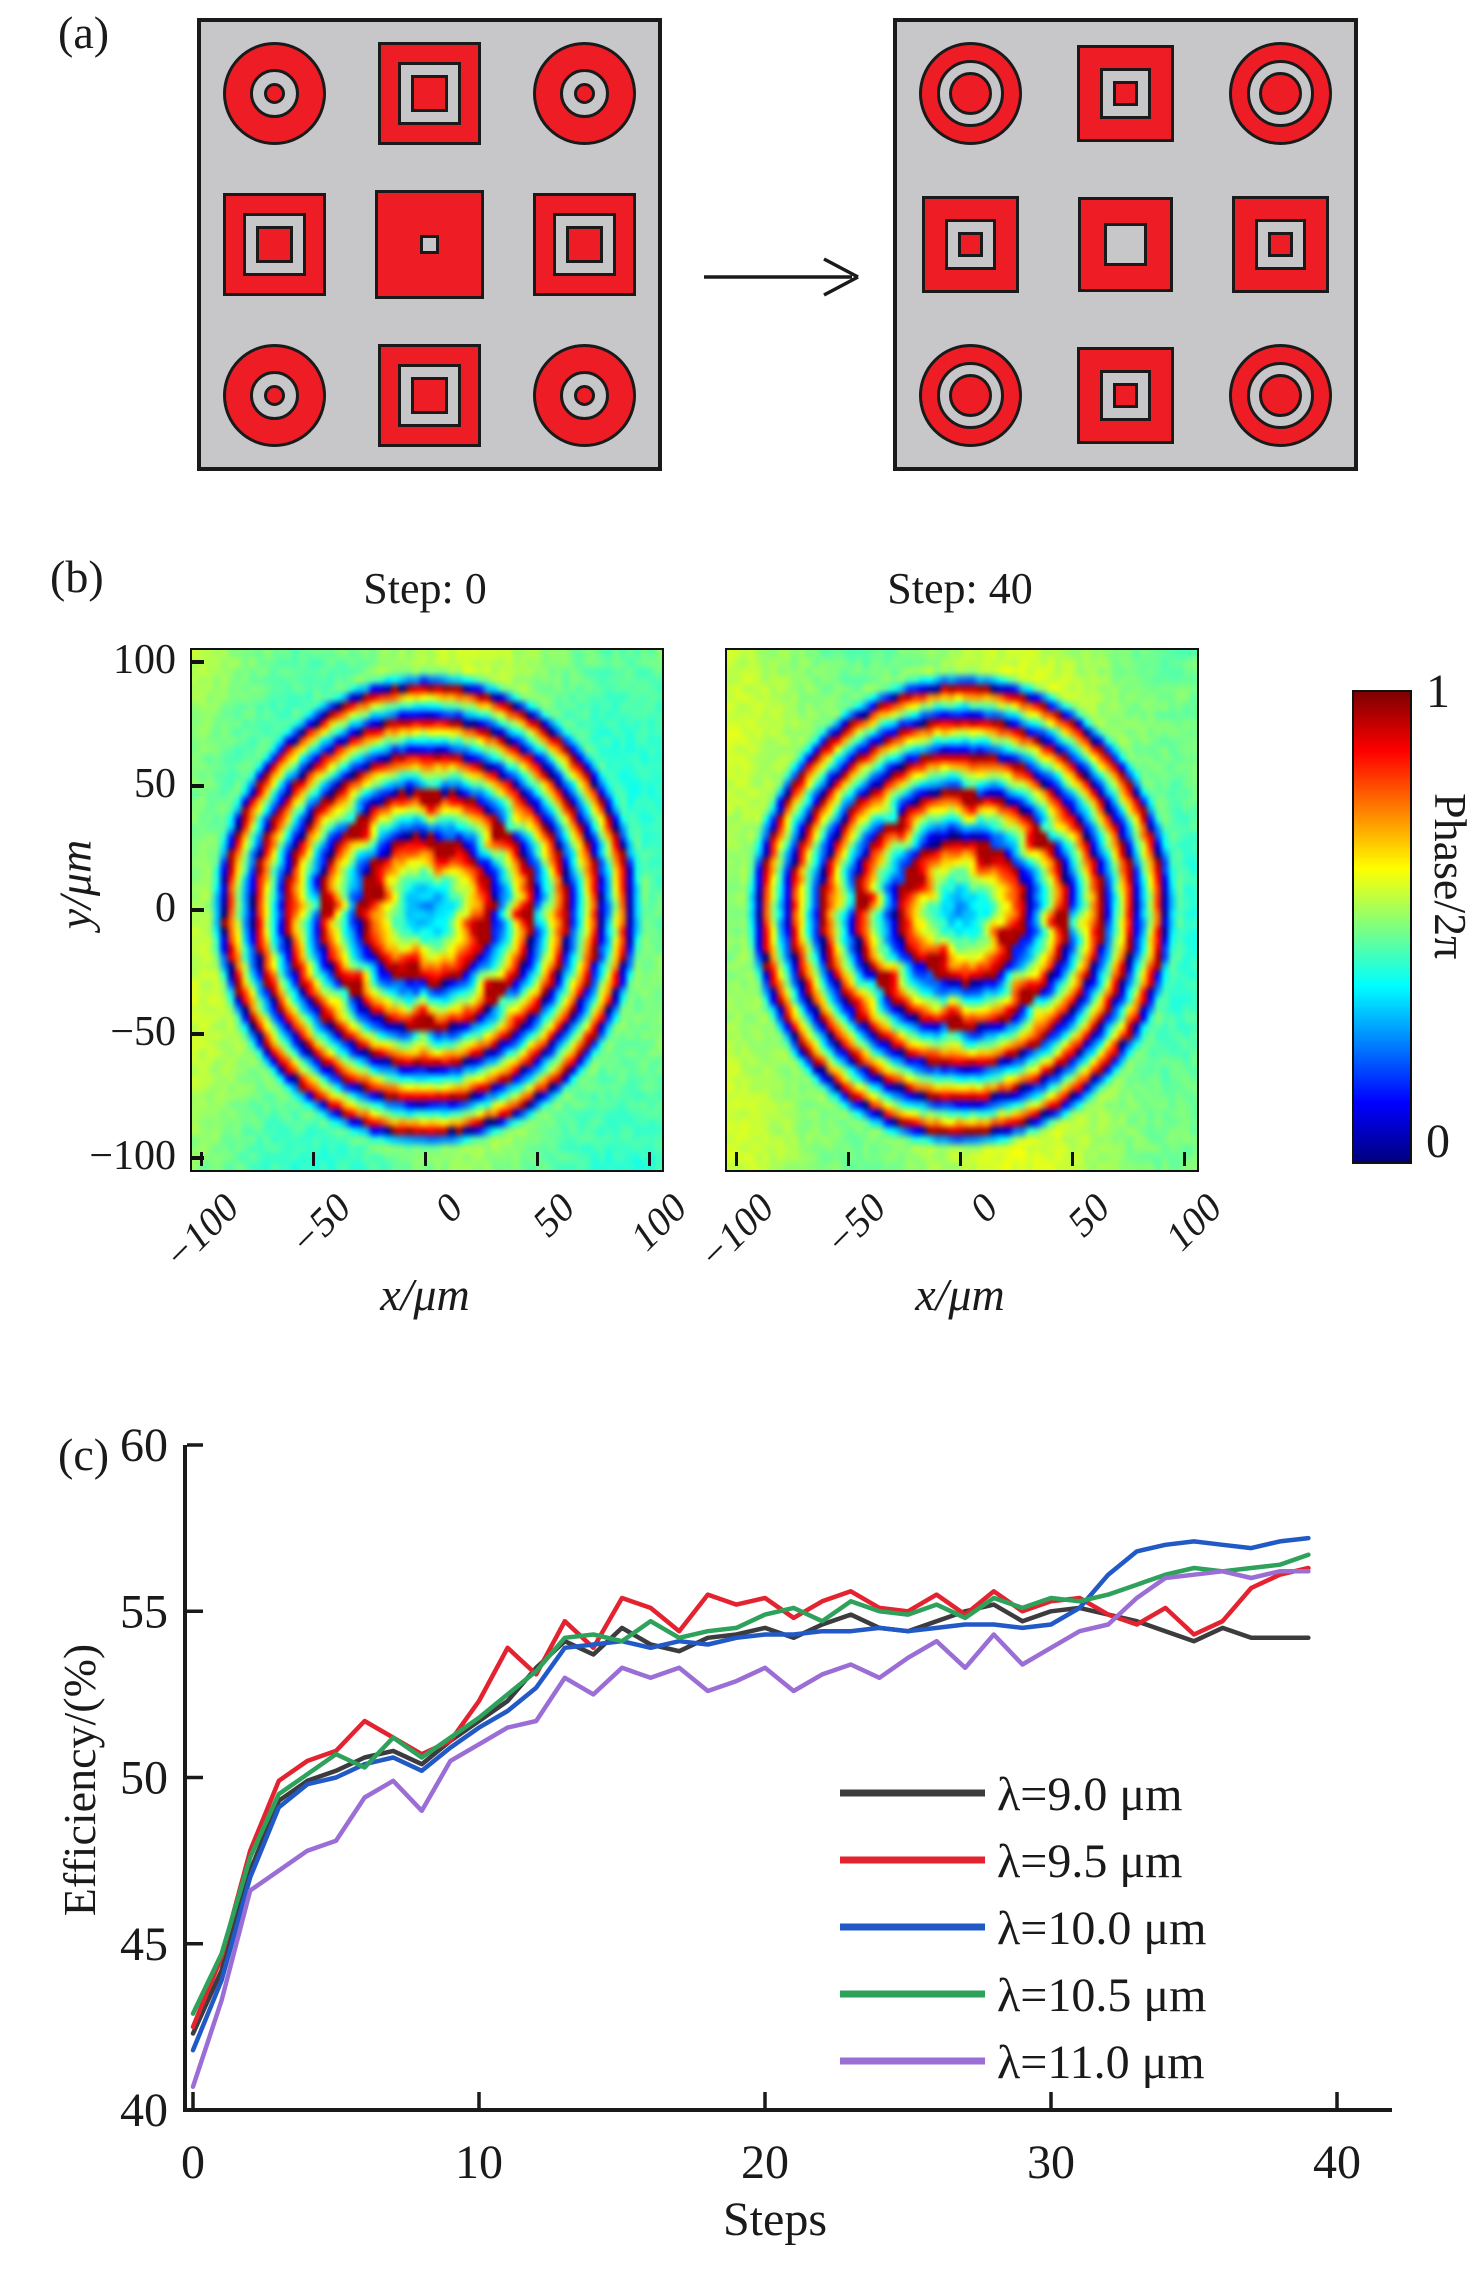 The image size is (1476, 2275). What do you see at coordinates (1101, 1928) in the screenshot?
I see `legend-label: λ=10.0 μm` at bounding box center [1101, 1928].